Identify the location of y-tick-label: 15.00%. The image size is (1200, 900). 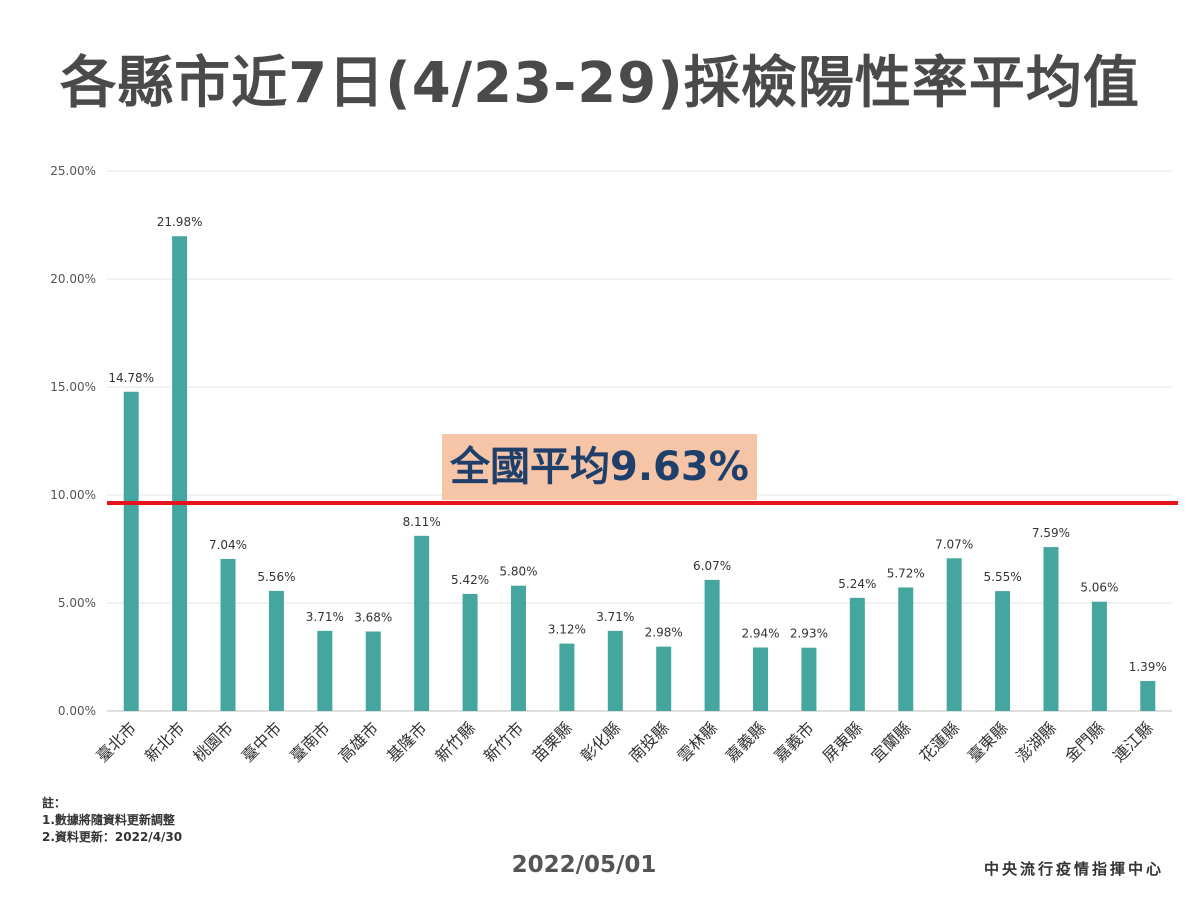
(73, 387).